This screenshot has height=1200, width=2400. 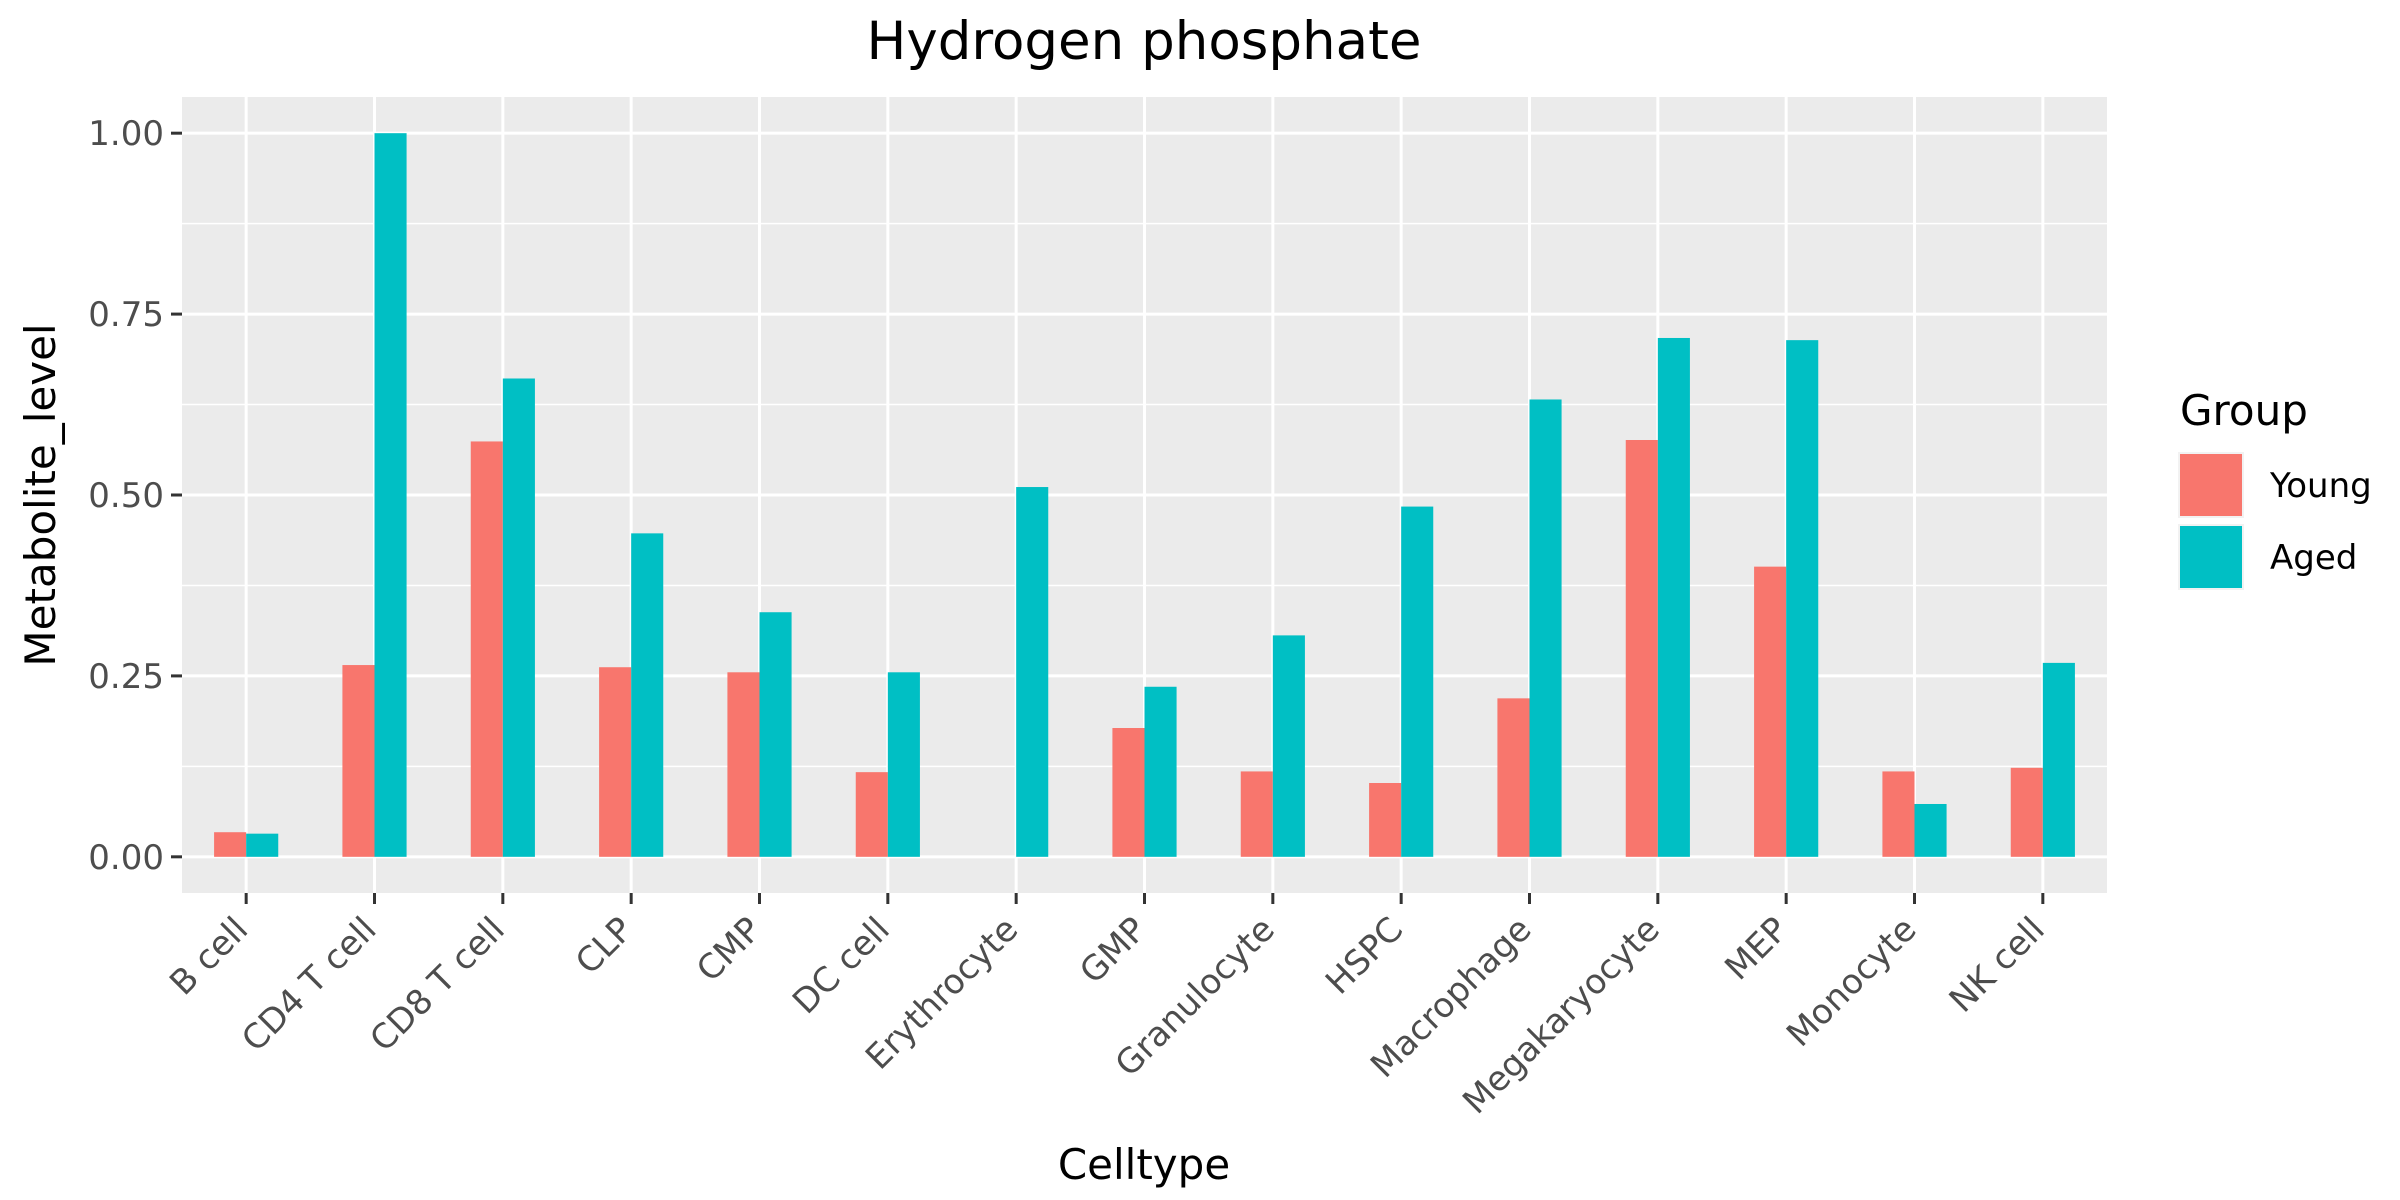 I want to click on legend-title: Group, so click(x=2244, y=410).